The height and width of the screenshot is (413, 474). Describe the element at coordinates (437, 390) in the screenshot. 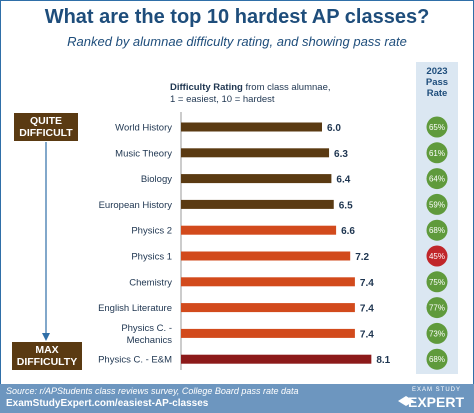

I see `logo-top-text: EXAM STUDY` at that location.